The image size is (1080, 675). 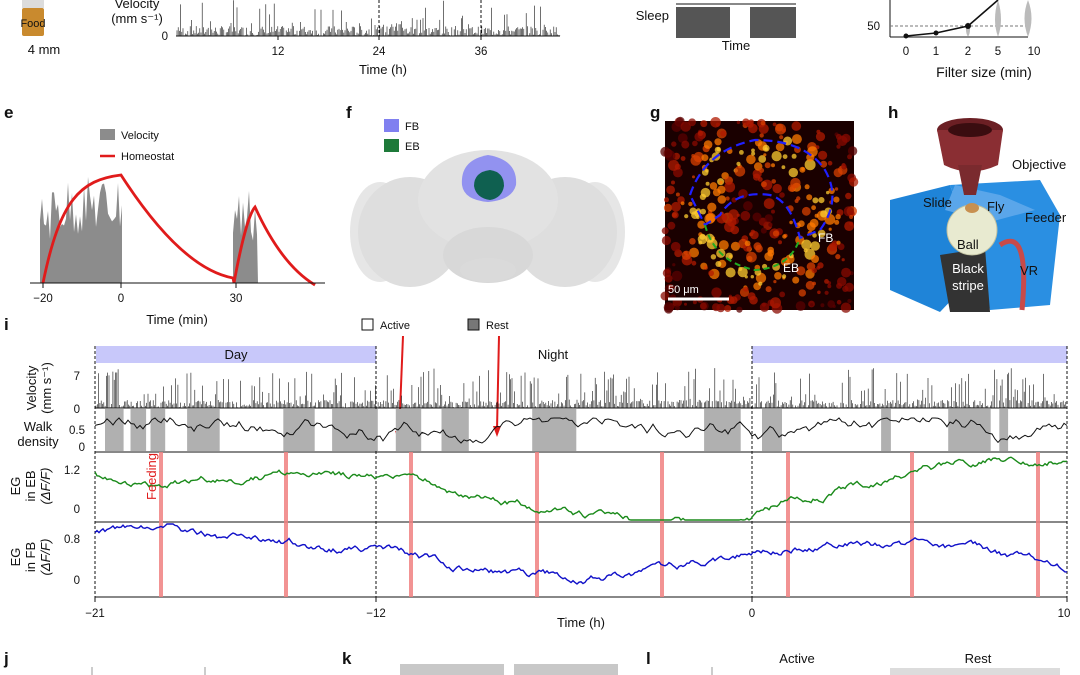 What do you see at coordinates (33, 22) in the screenshot?
I see `food-vial` at bounding box center [33, 22].